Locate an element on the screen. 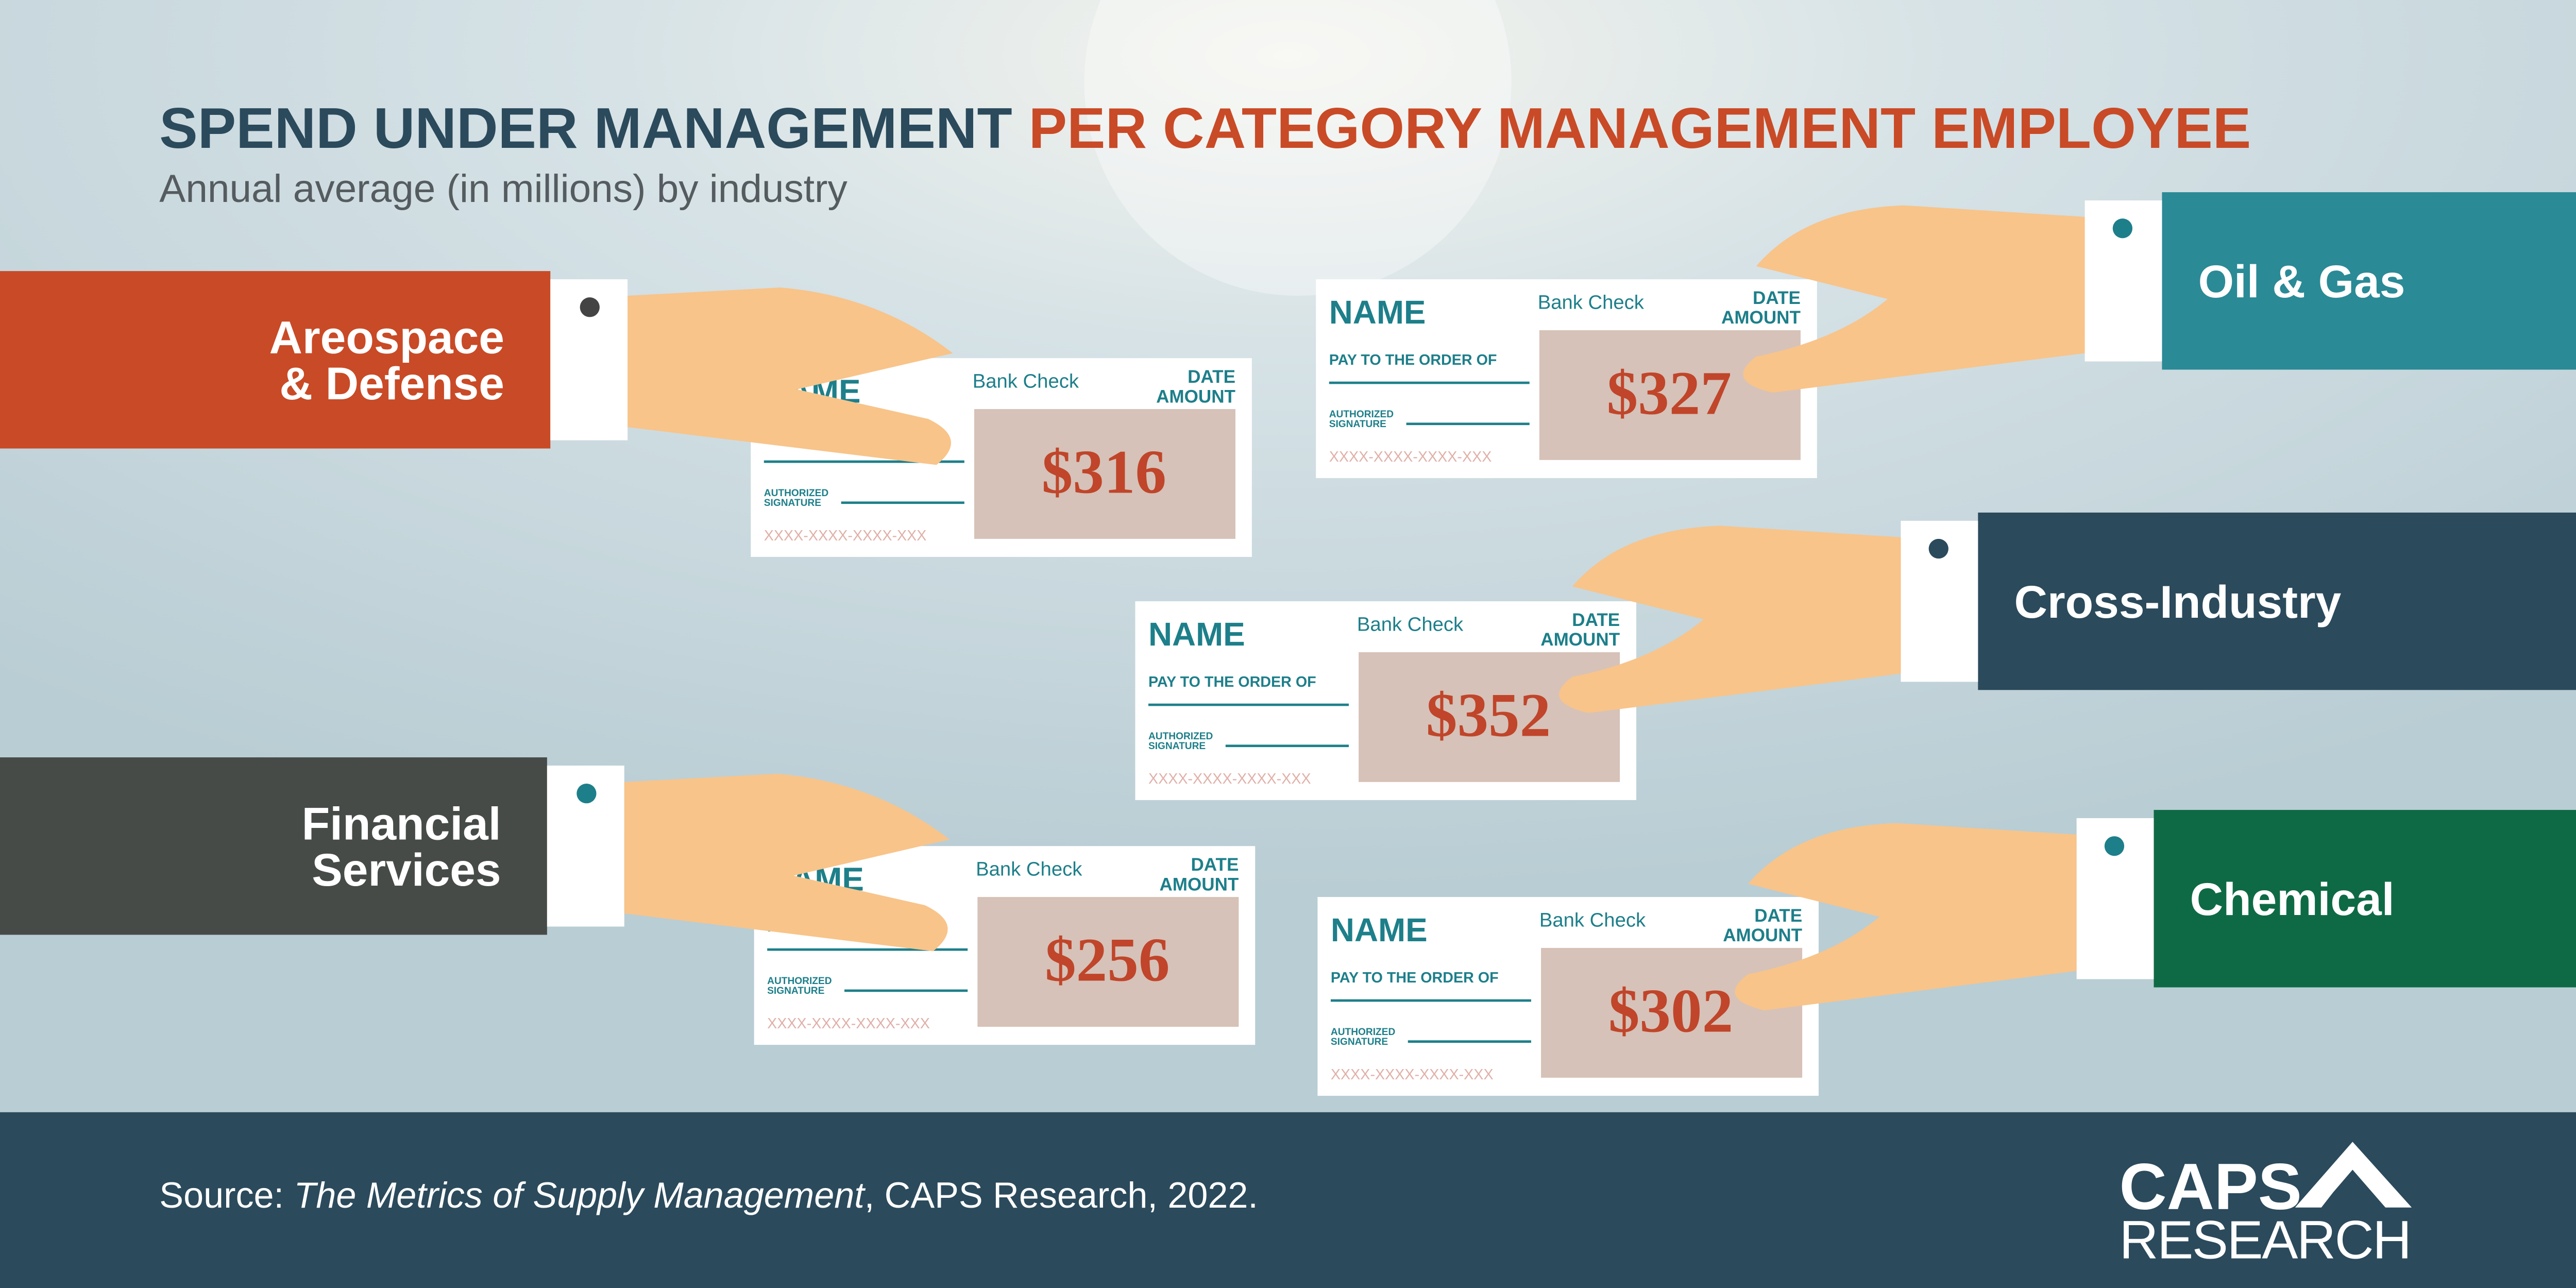  logo-text: CAPS is located at coordinates (2211, 1187).